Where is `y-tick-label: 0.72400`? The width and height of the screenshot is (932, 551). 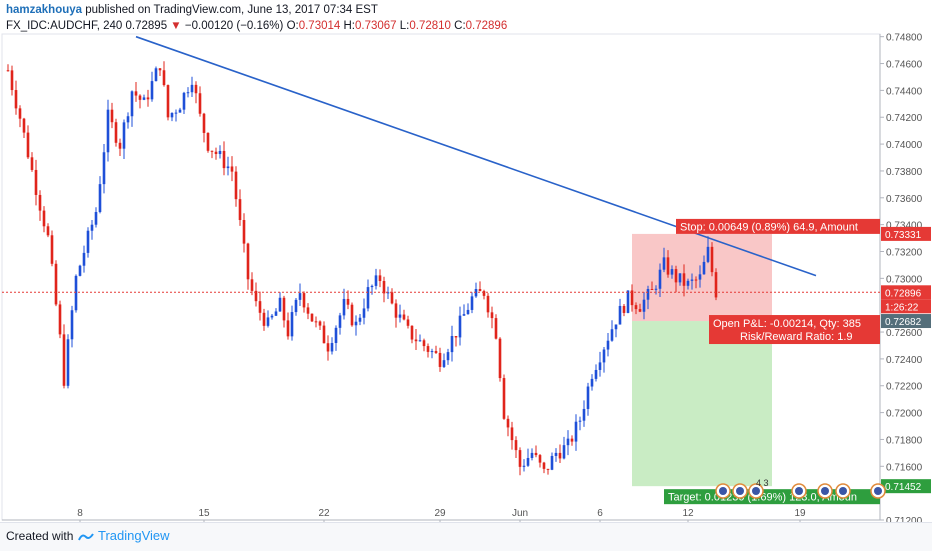 y-tick-label: 0.72400 is located at coordinates (904, 360).